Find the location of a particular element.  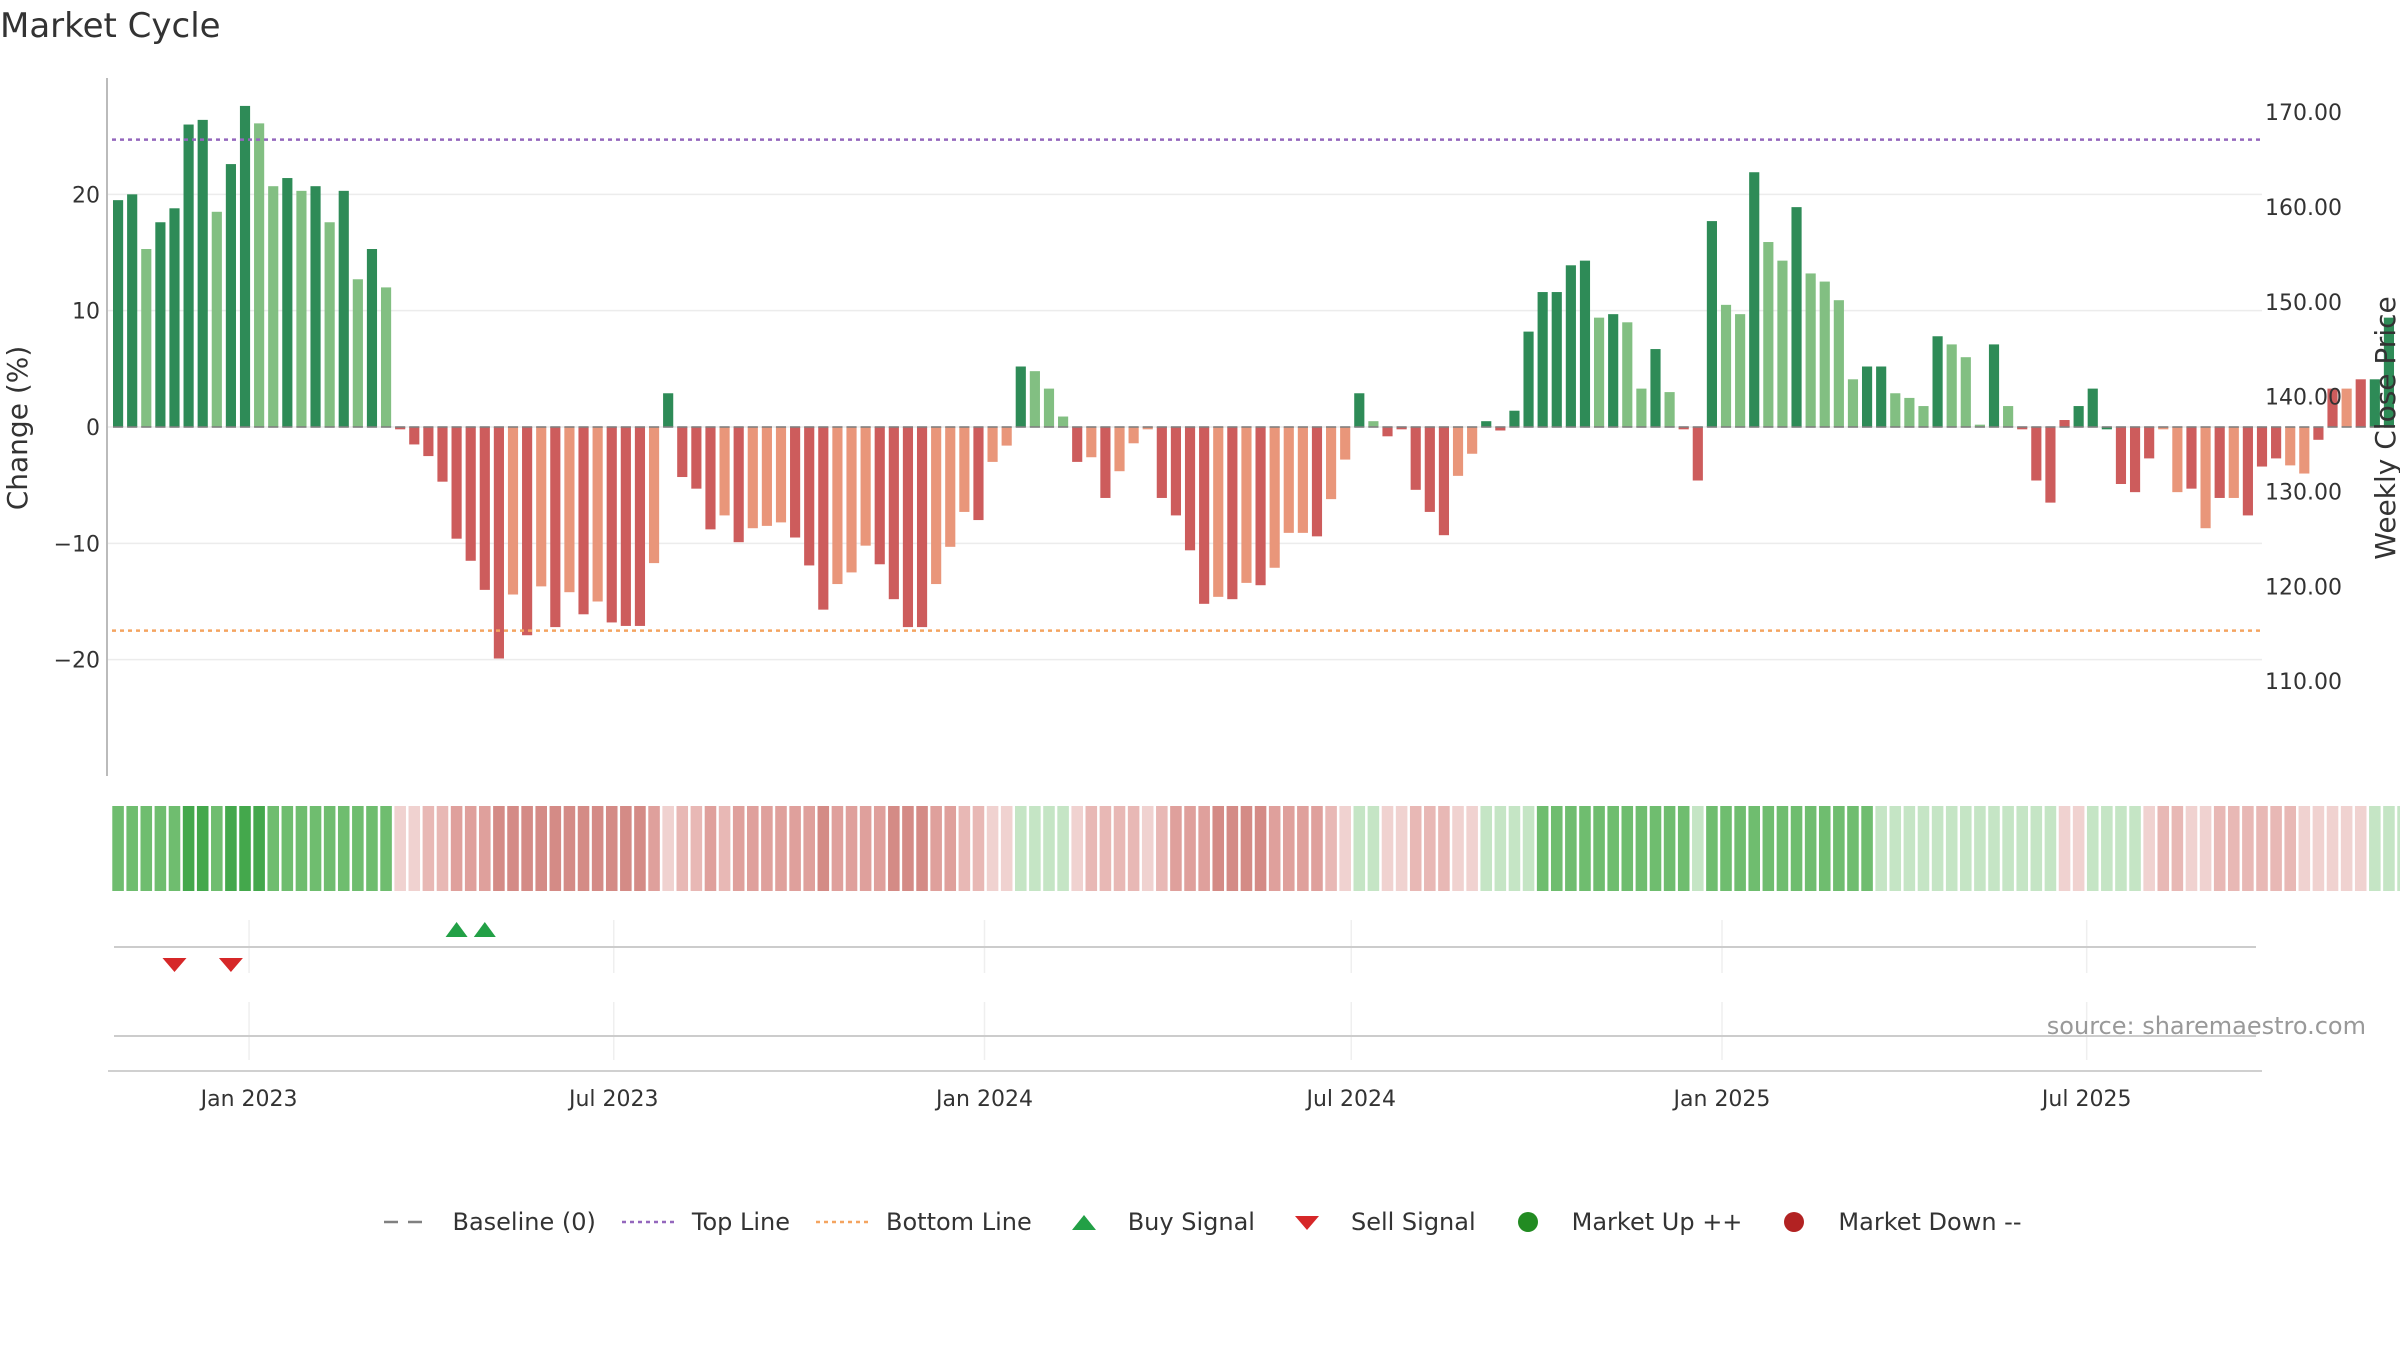

legend-item-sell: Sell Signal is located at coordinates (1376, 1222).